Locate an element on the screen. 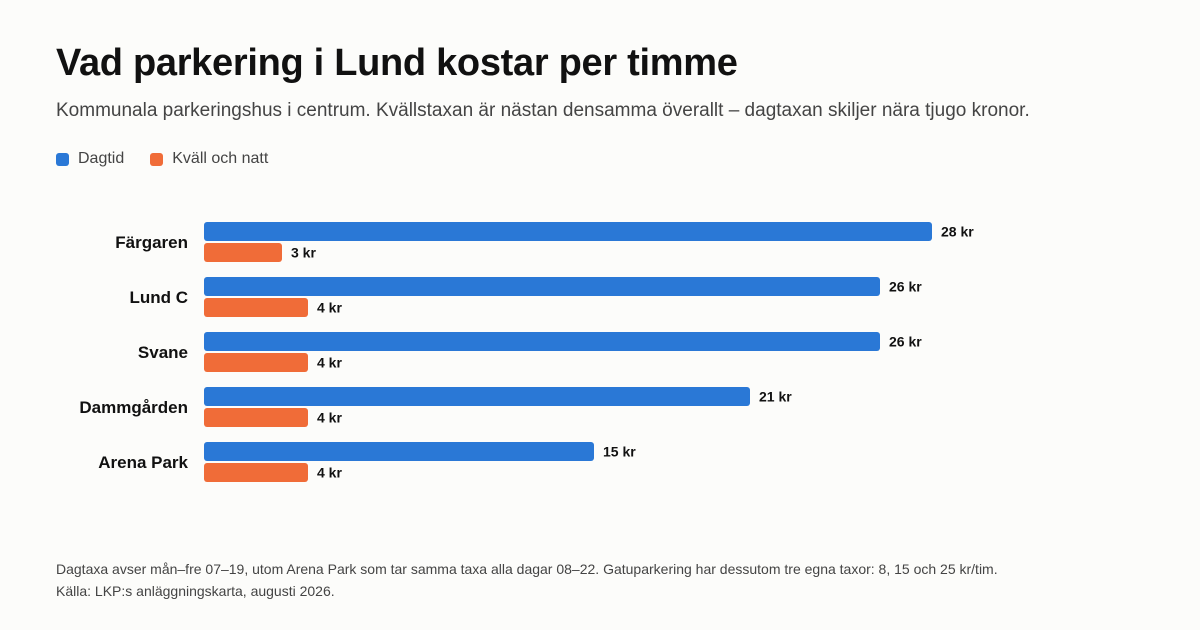 The image size is (1200, 630). category-label-lund-c: Lund C is located at coordinates (158, 297).